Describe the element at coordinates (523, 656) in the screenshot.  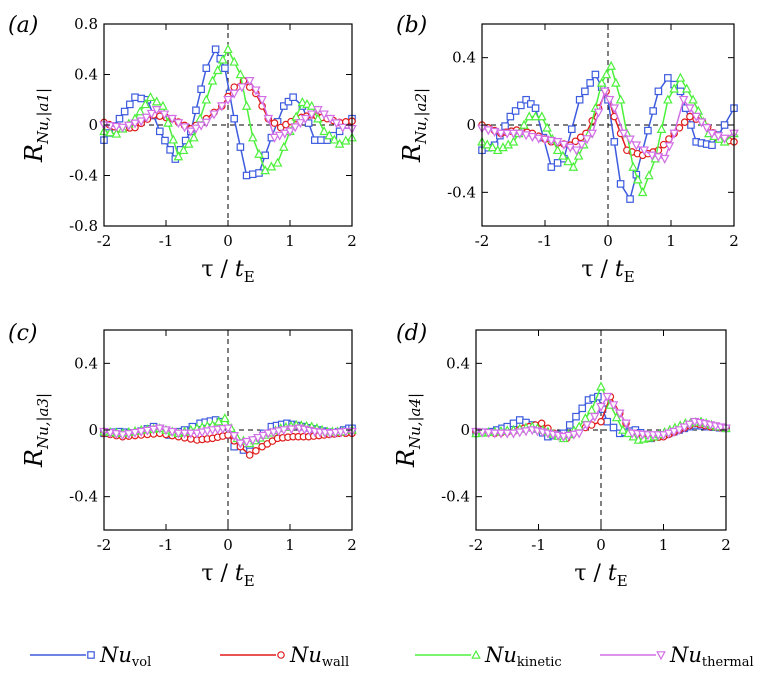
I see `legend-label: Nukinetic` at that location.